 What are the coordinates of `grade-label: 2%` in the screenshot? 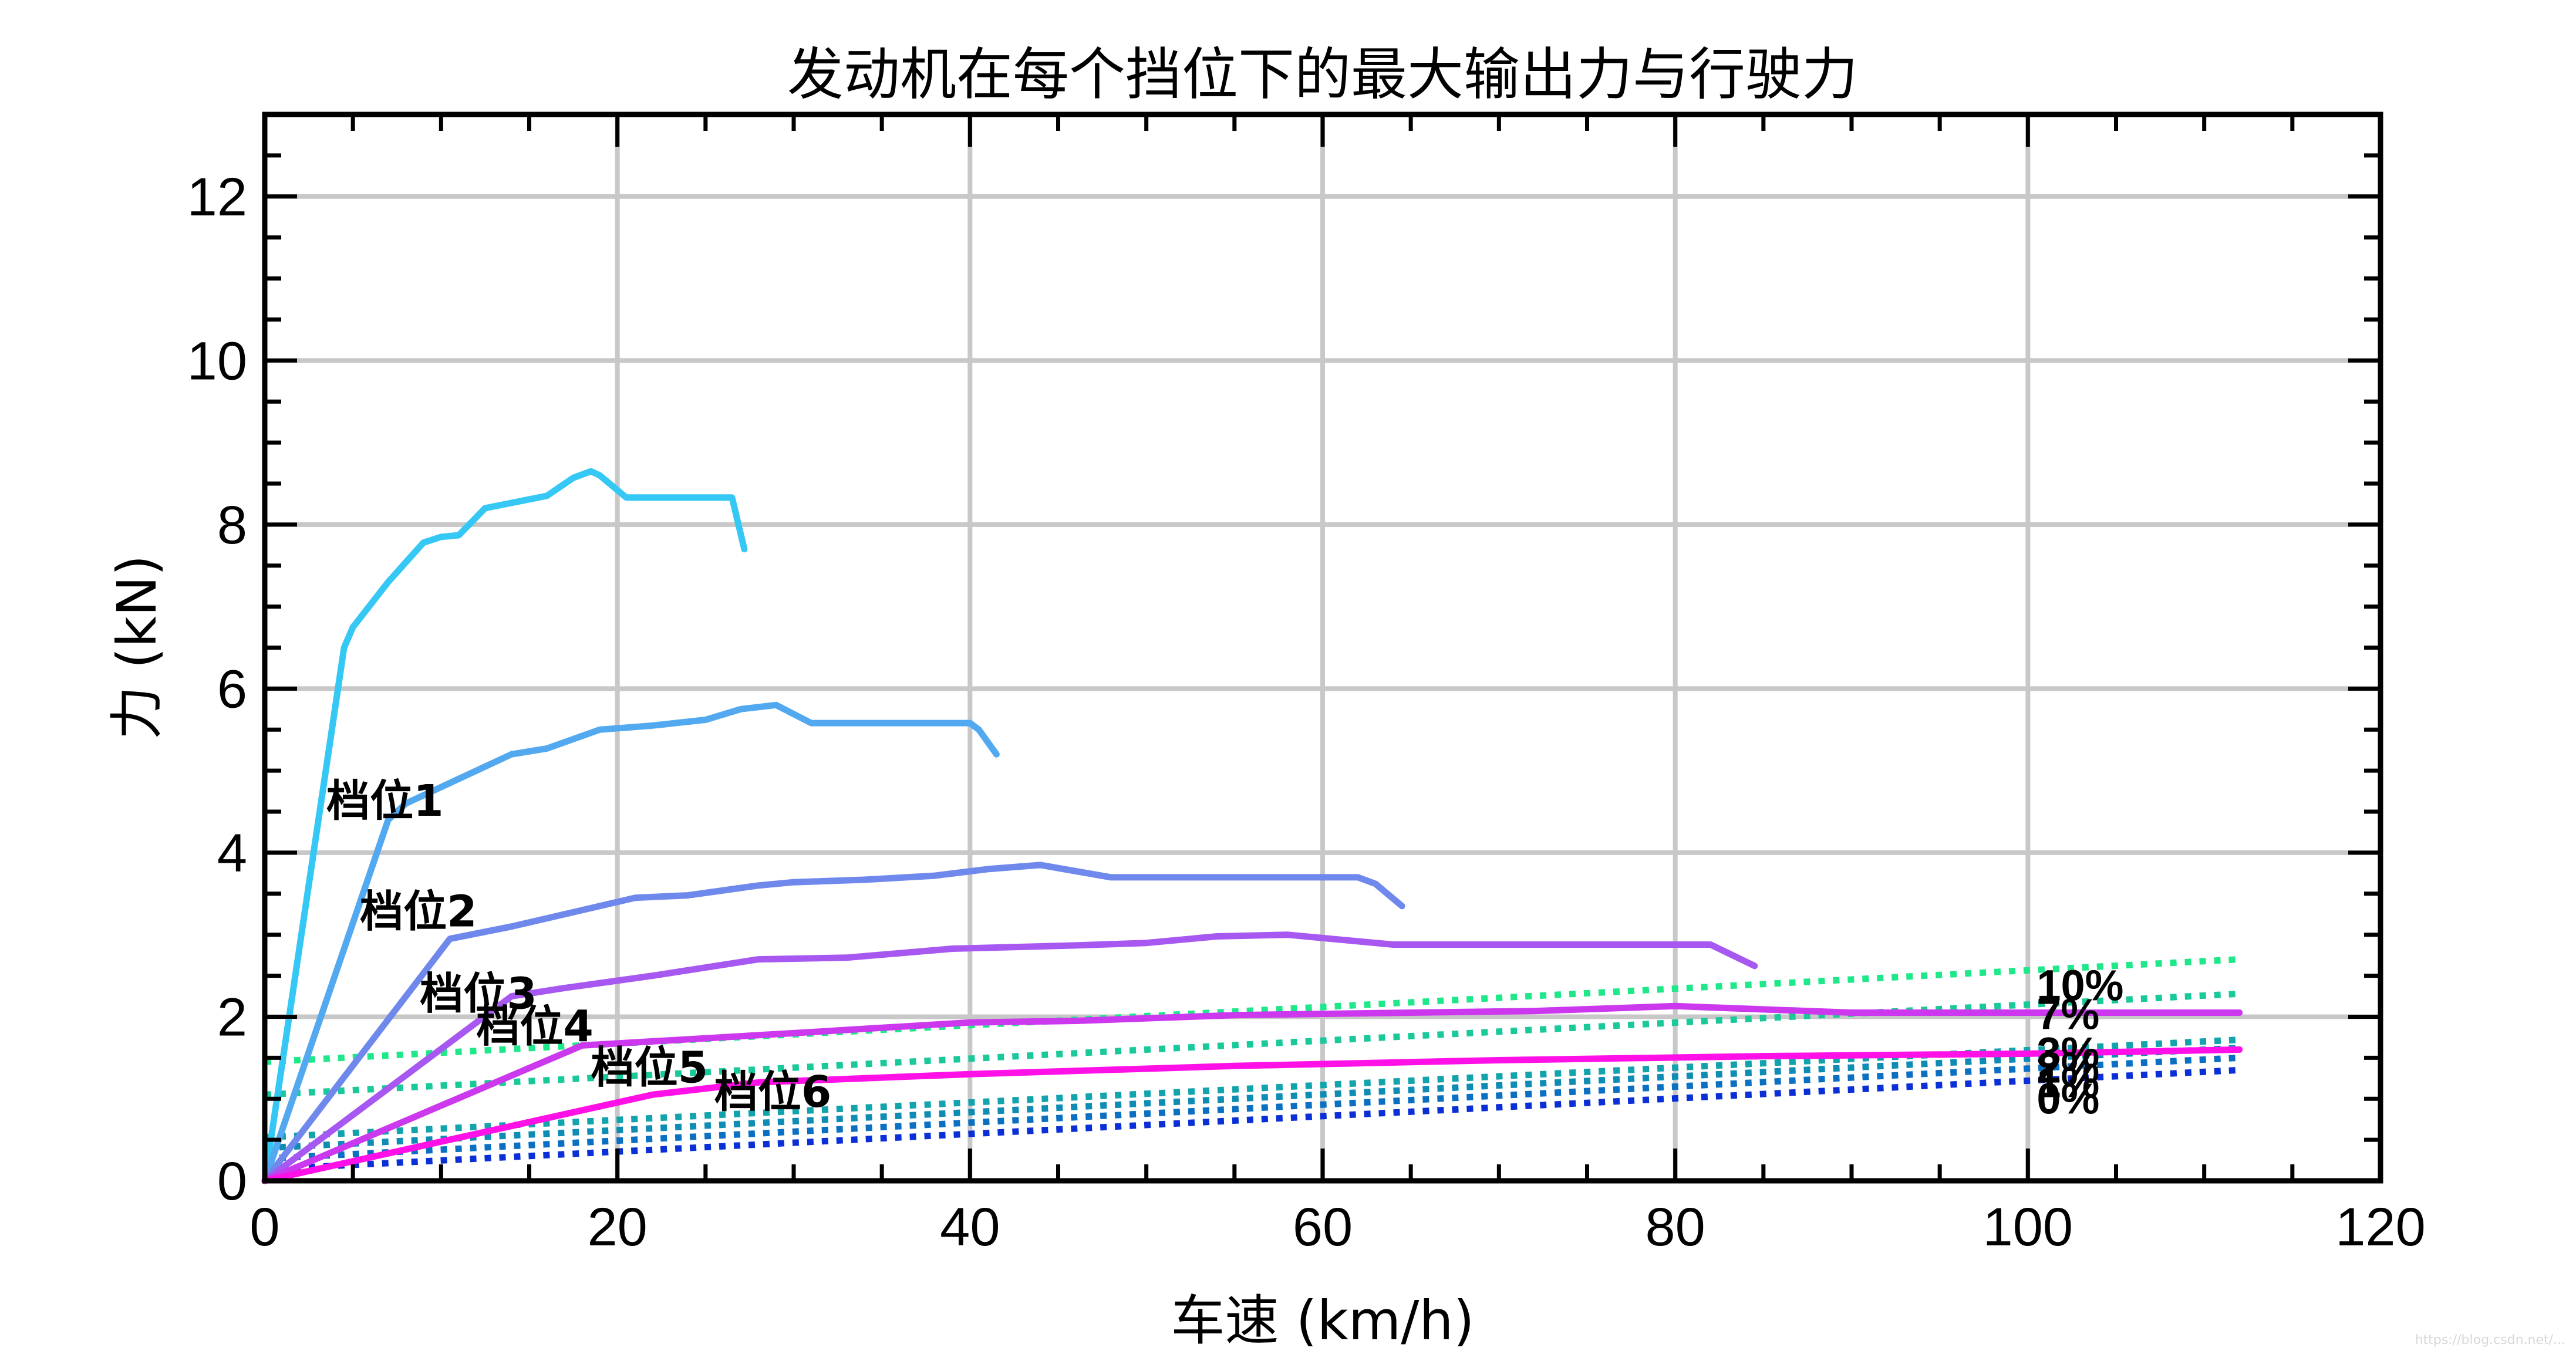 It's located at (2067, 1067).